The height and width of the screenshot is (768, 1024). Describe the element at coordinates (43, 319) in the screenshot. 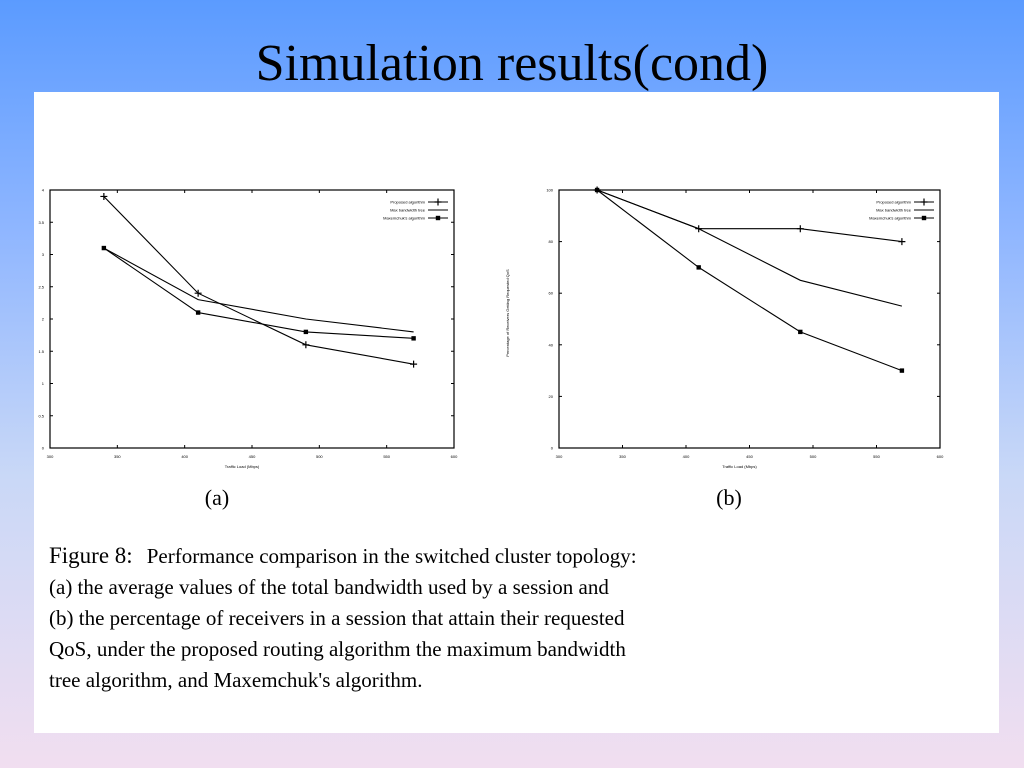

I see `y-tick-label: 2` at that location.